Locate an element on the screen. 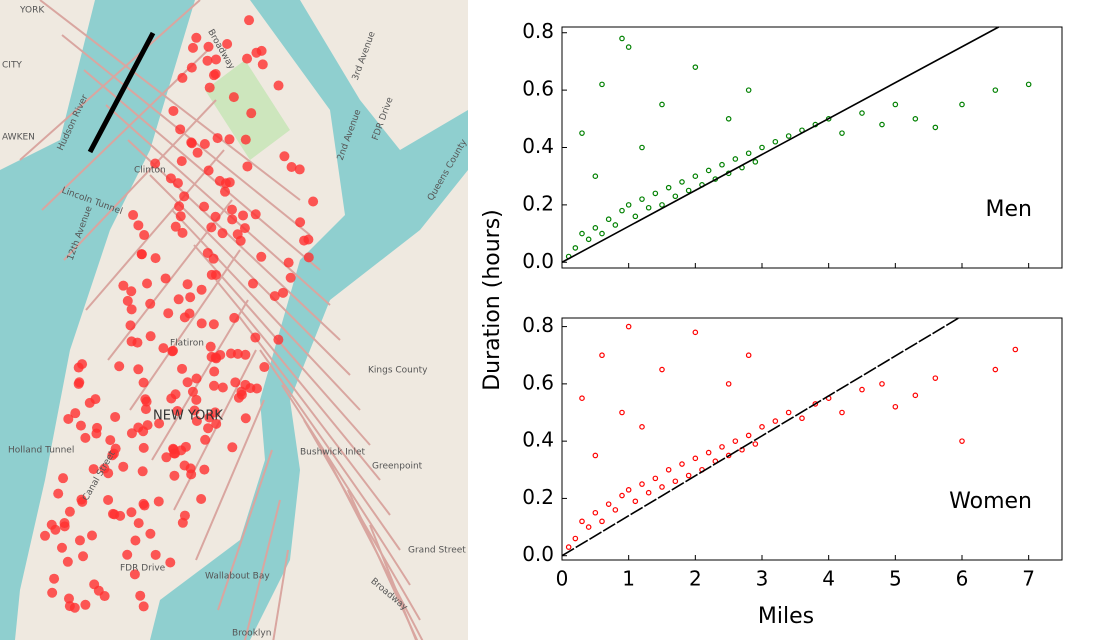 The image size is (1100, 640). x-tick-label: 4 is located at coordinates (828, 579).